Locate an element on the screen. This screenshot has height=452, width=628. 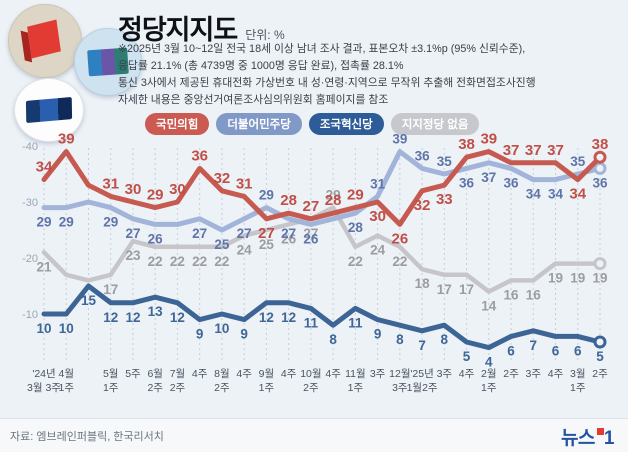
value-label-navy: 7 is located at coordinates (422, 345).